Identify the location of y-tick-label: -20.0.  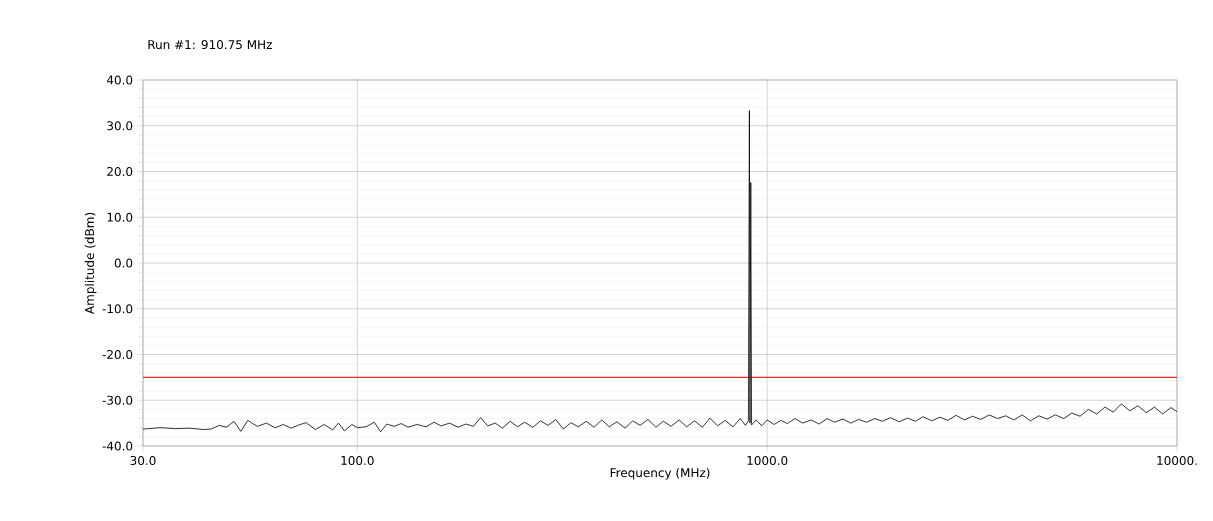
(117, 354).